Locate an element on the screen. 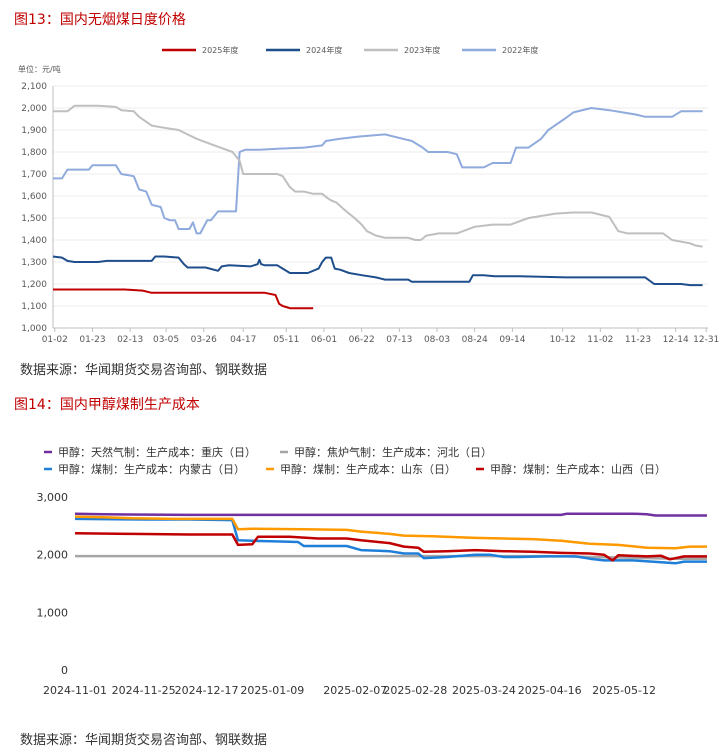 The height and width of the screenshot is (753, 720). x-tick-label: 12-14 is located at coordinates (676, 340).